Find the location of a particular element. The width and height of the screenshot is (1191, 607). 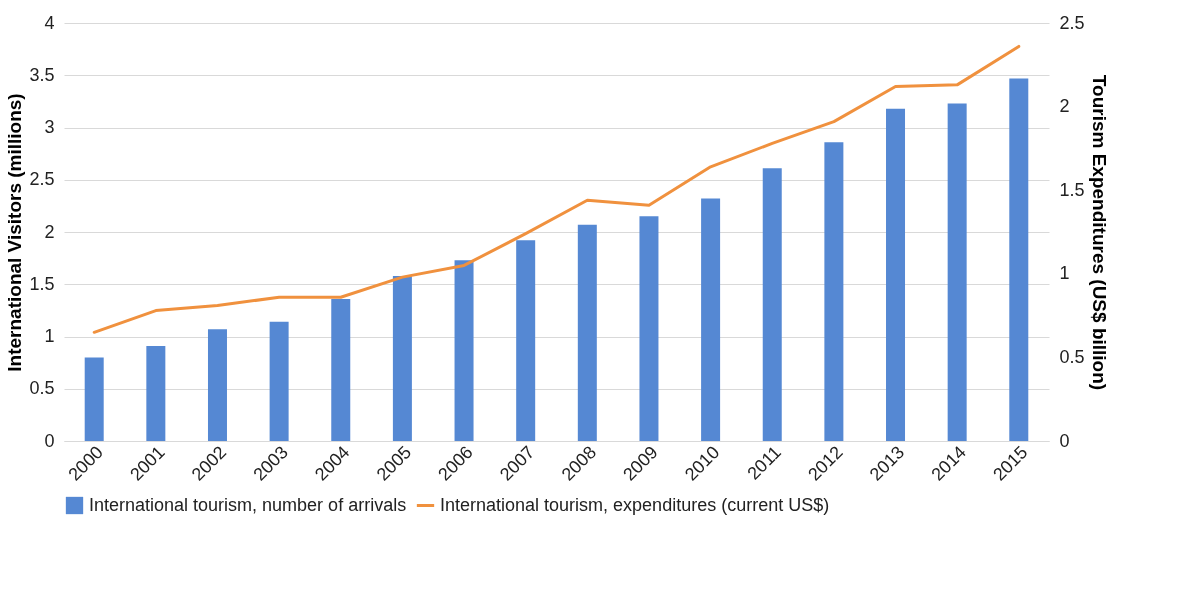

y2-tick-label: 0 is located at coordinates (1064, 440).